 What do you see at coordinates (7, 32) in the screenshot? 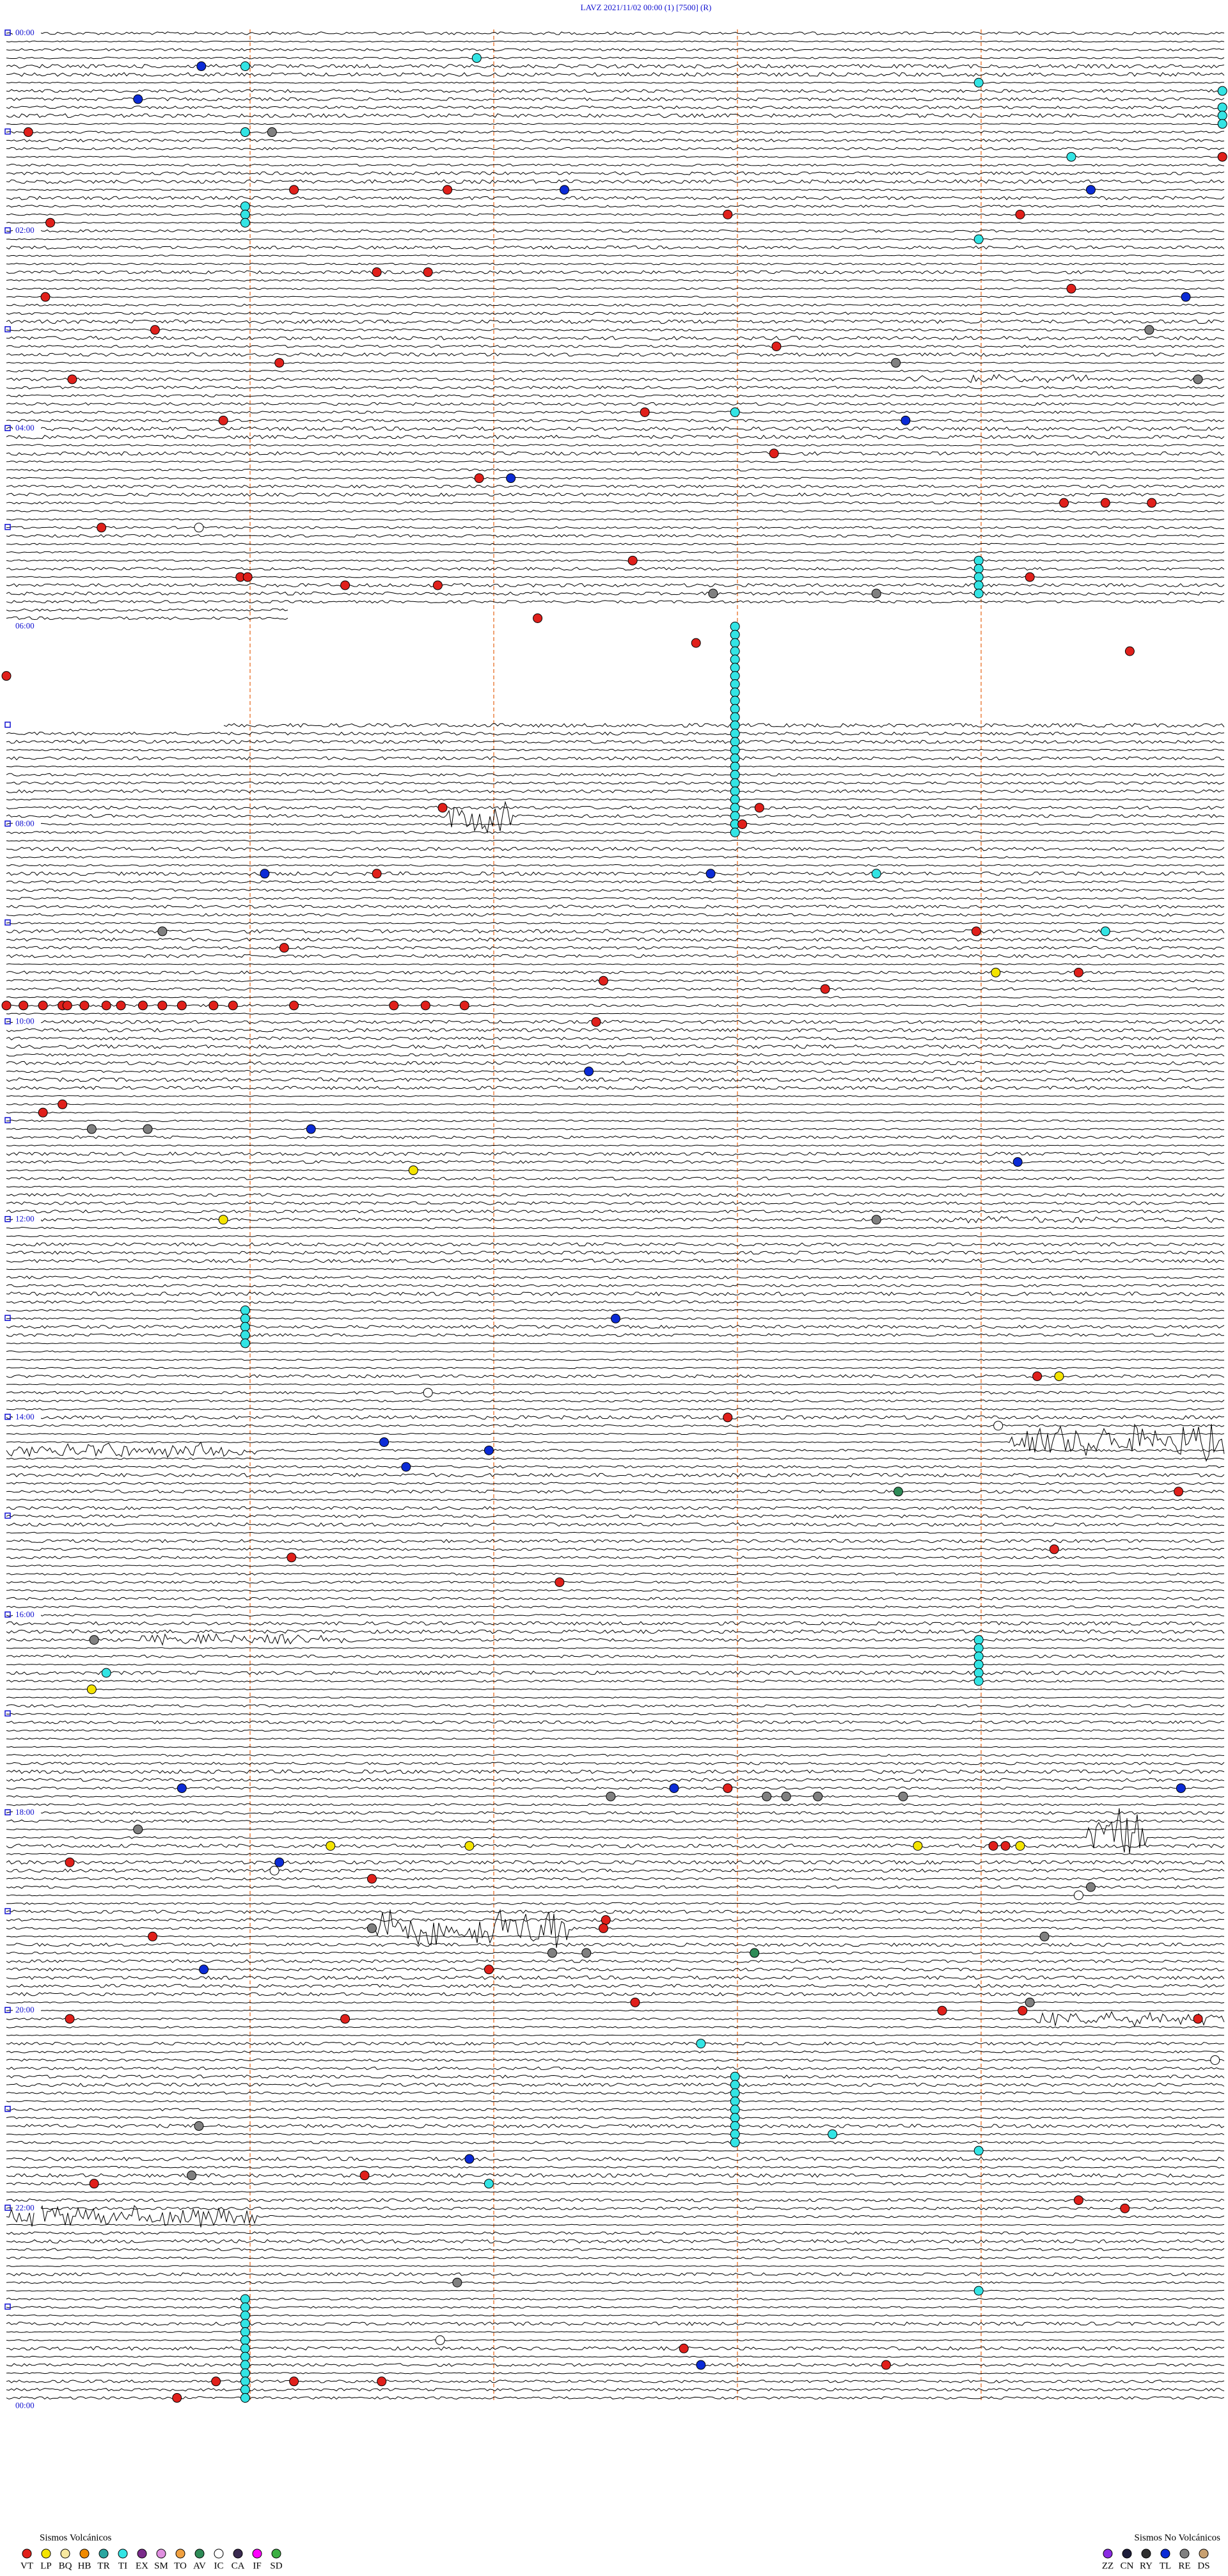
I see `hour-marker` at bounding box center [7, 32].